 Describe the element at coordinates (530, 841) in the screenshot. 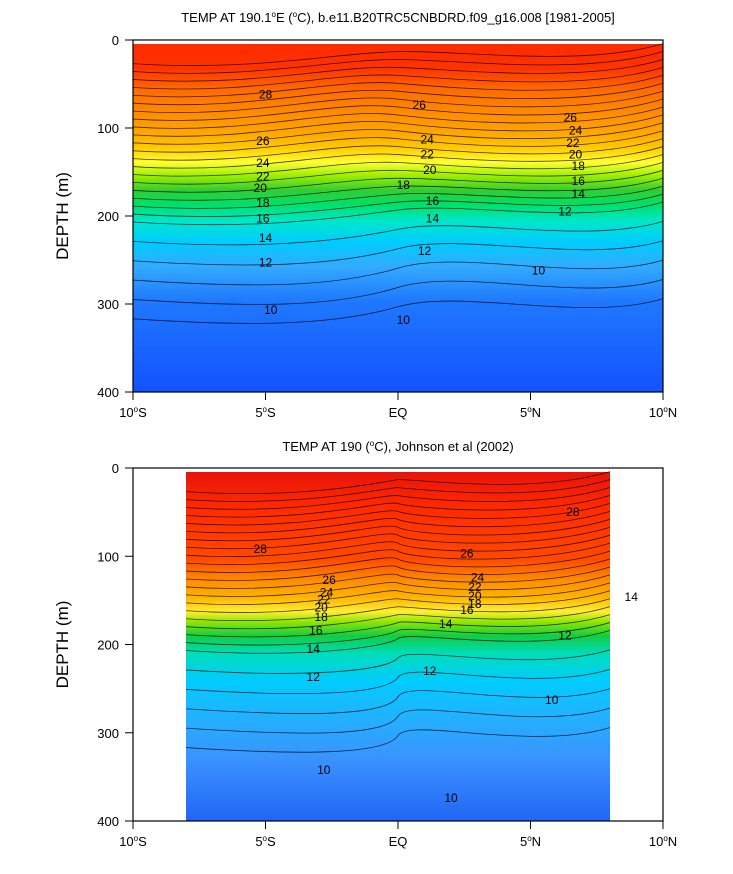

I see `x-tick-label: 5oN` at that location.